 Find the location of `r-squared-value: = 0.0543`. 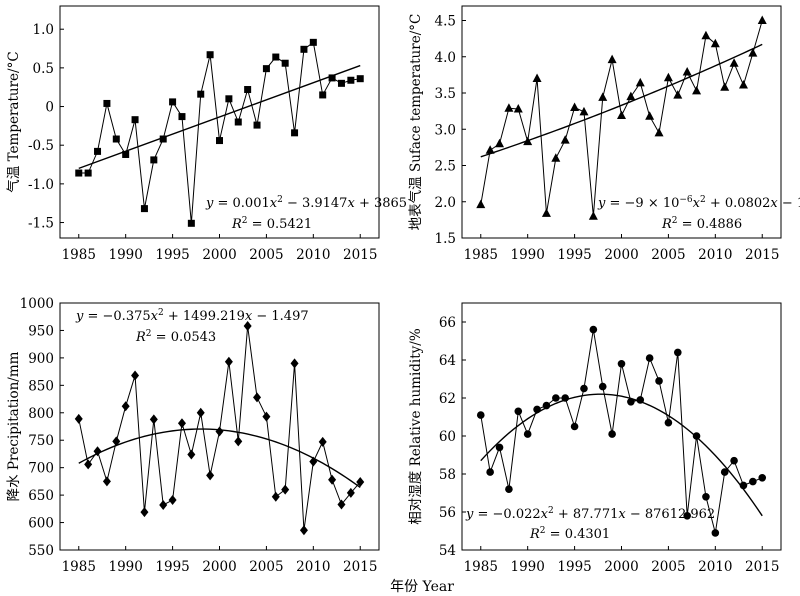

r-squared-value: = 0.0543 is located at coordinates (184, 337).